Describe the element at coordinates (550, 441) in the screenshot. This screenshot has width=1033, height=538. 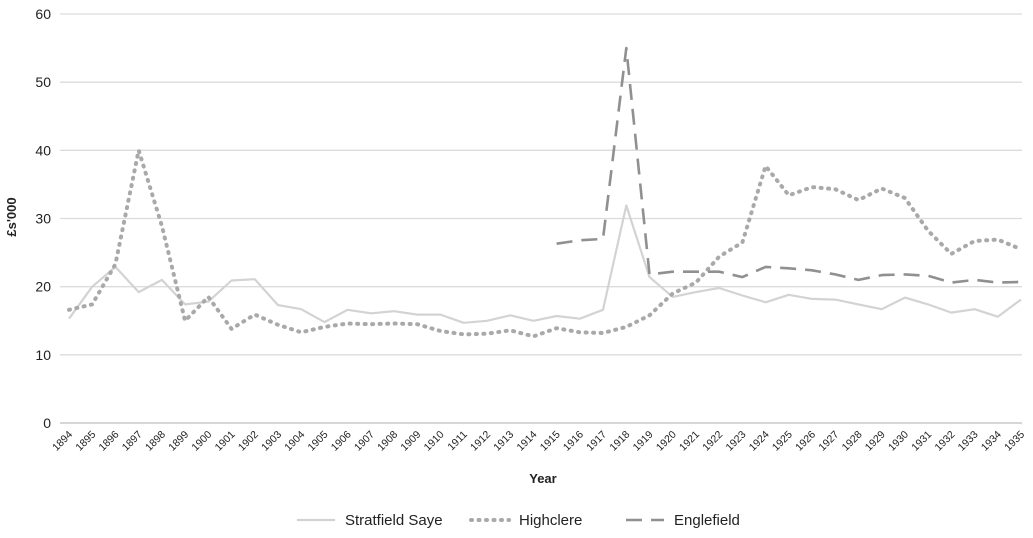
I see `x-tick-label: 1915` at that location.